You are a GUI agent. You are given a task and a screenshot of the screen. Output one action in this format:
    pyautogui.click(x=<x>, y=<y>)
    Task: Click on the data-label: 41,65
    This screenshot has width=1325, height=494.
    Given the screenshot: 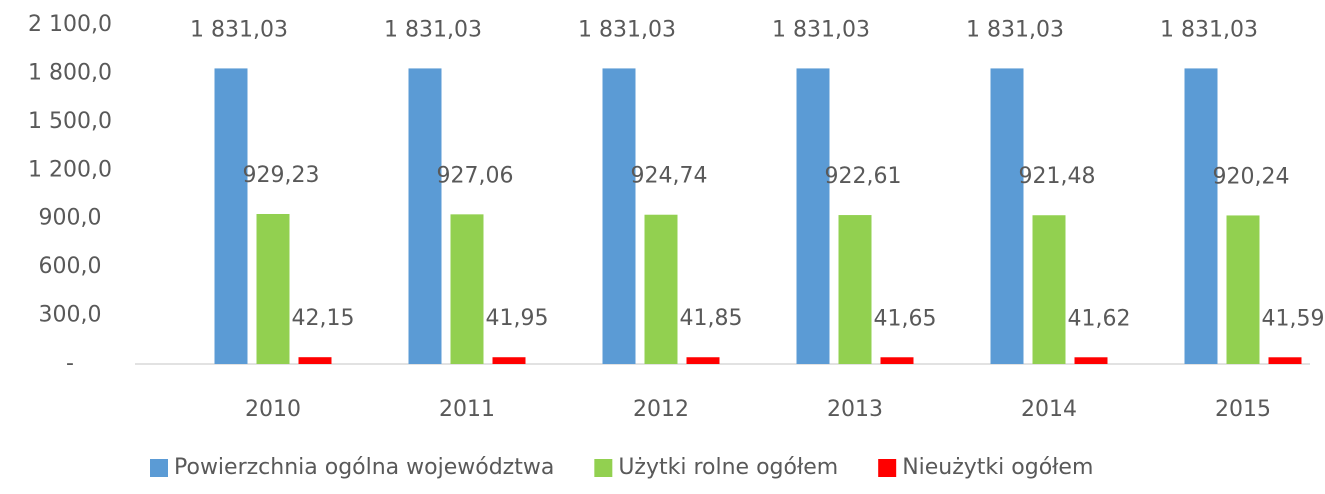 What is the action you would take?
    pyautogui.click(x=905, y=318)
    